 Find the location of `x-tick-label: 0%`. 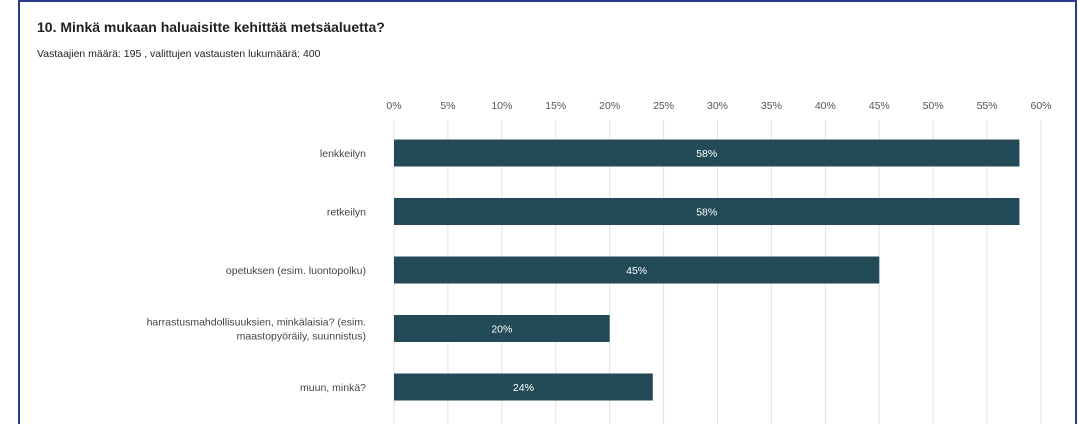

x-tick-label: 0% is located at coordinates (393, 106).